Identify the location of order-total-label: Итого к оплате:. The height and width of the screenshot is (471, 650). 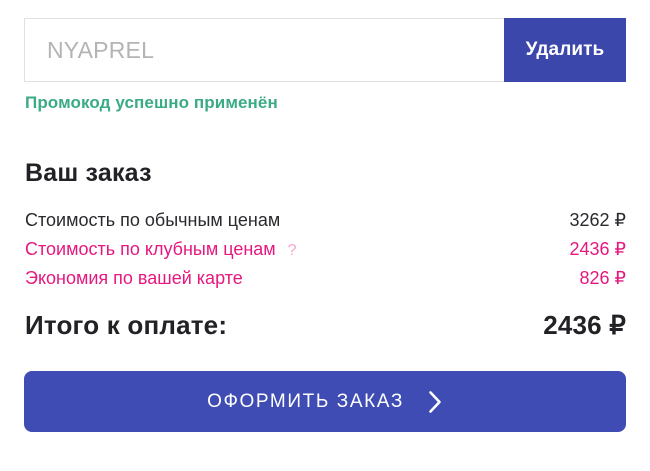
(126, 325).